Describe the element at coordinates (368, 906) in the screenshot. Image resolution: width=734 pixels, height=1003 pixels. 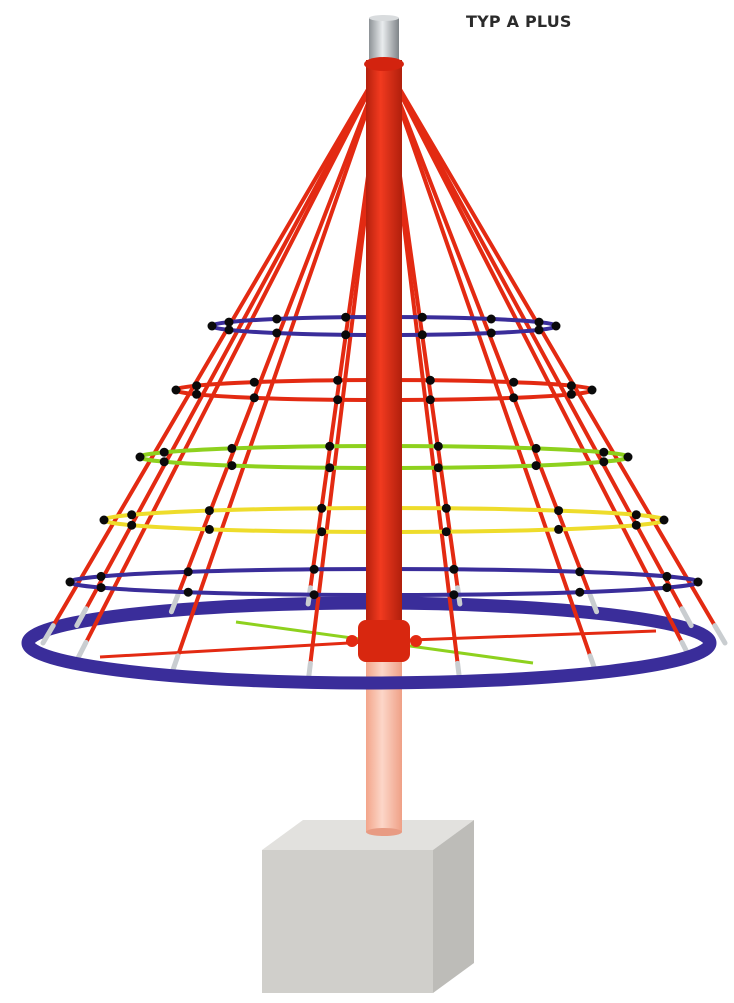
I see `concrete-foundation` at that location.